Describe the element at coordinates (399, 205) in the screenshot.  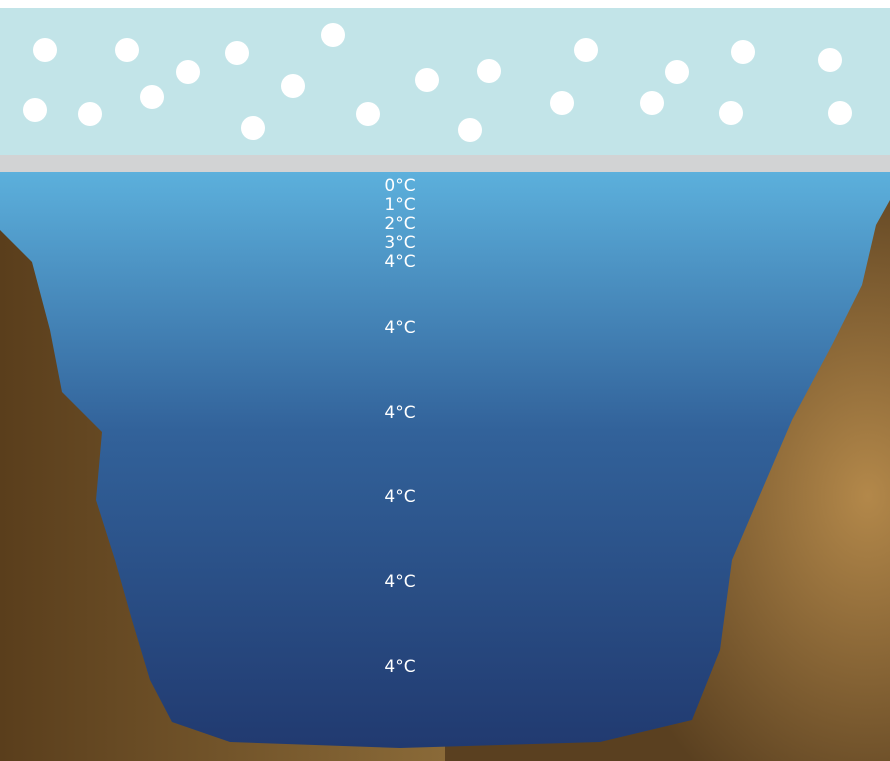
I see `temperature-label: 1°C` at that location.